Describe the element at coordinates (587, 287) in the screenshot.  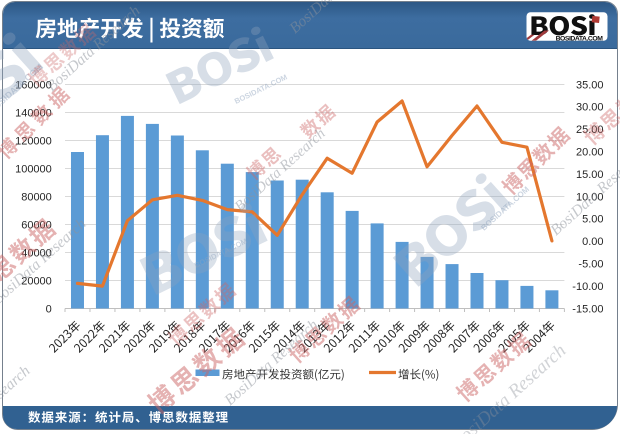
I see `svg-text: -10.00` at that location.